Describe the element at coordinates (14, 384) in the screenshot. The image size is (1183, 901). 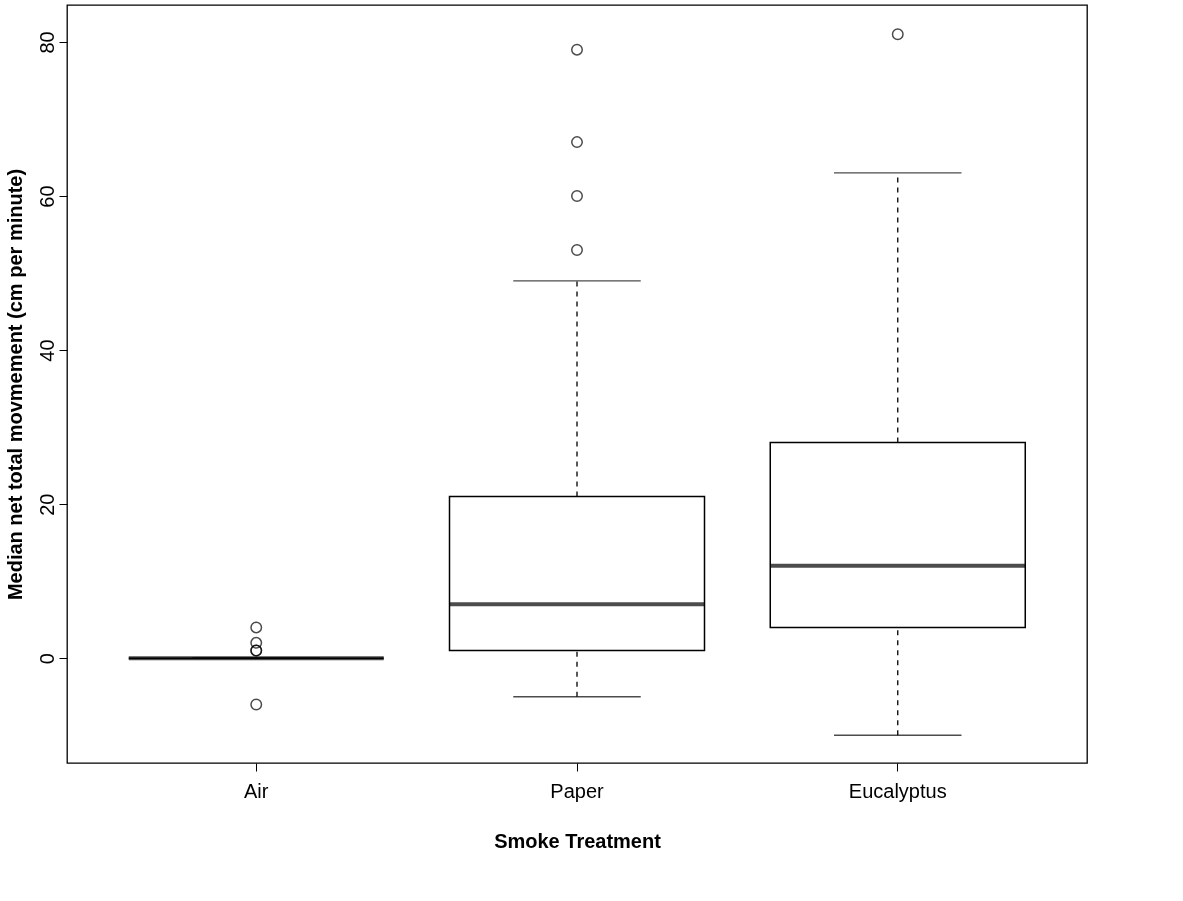
I see `y-axis-title: Median net total movmement (cm per minute)` at that location.